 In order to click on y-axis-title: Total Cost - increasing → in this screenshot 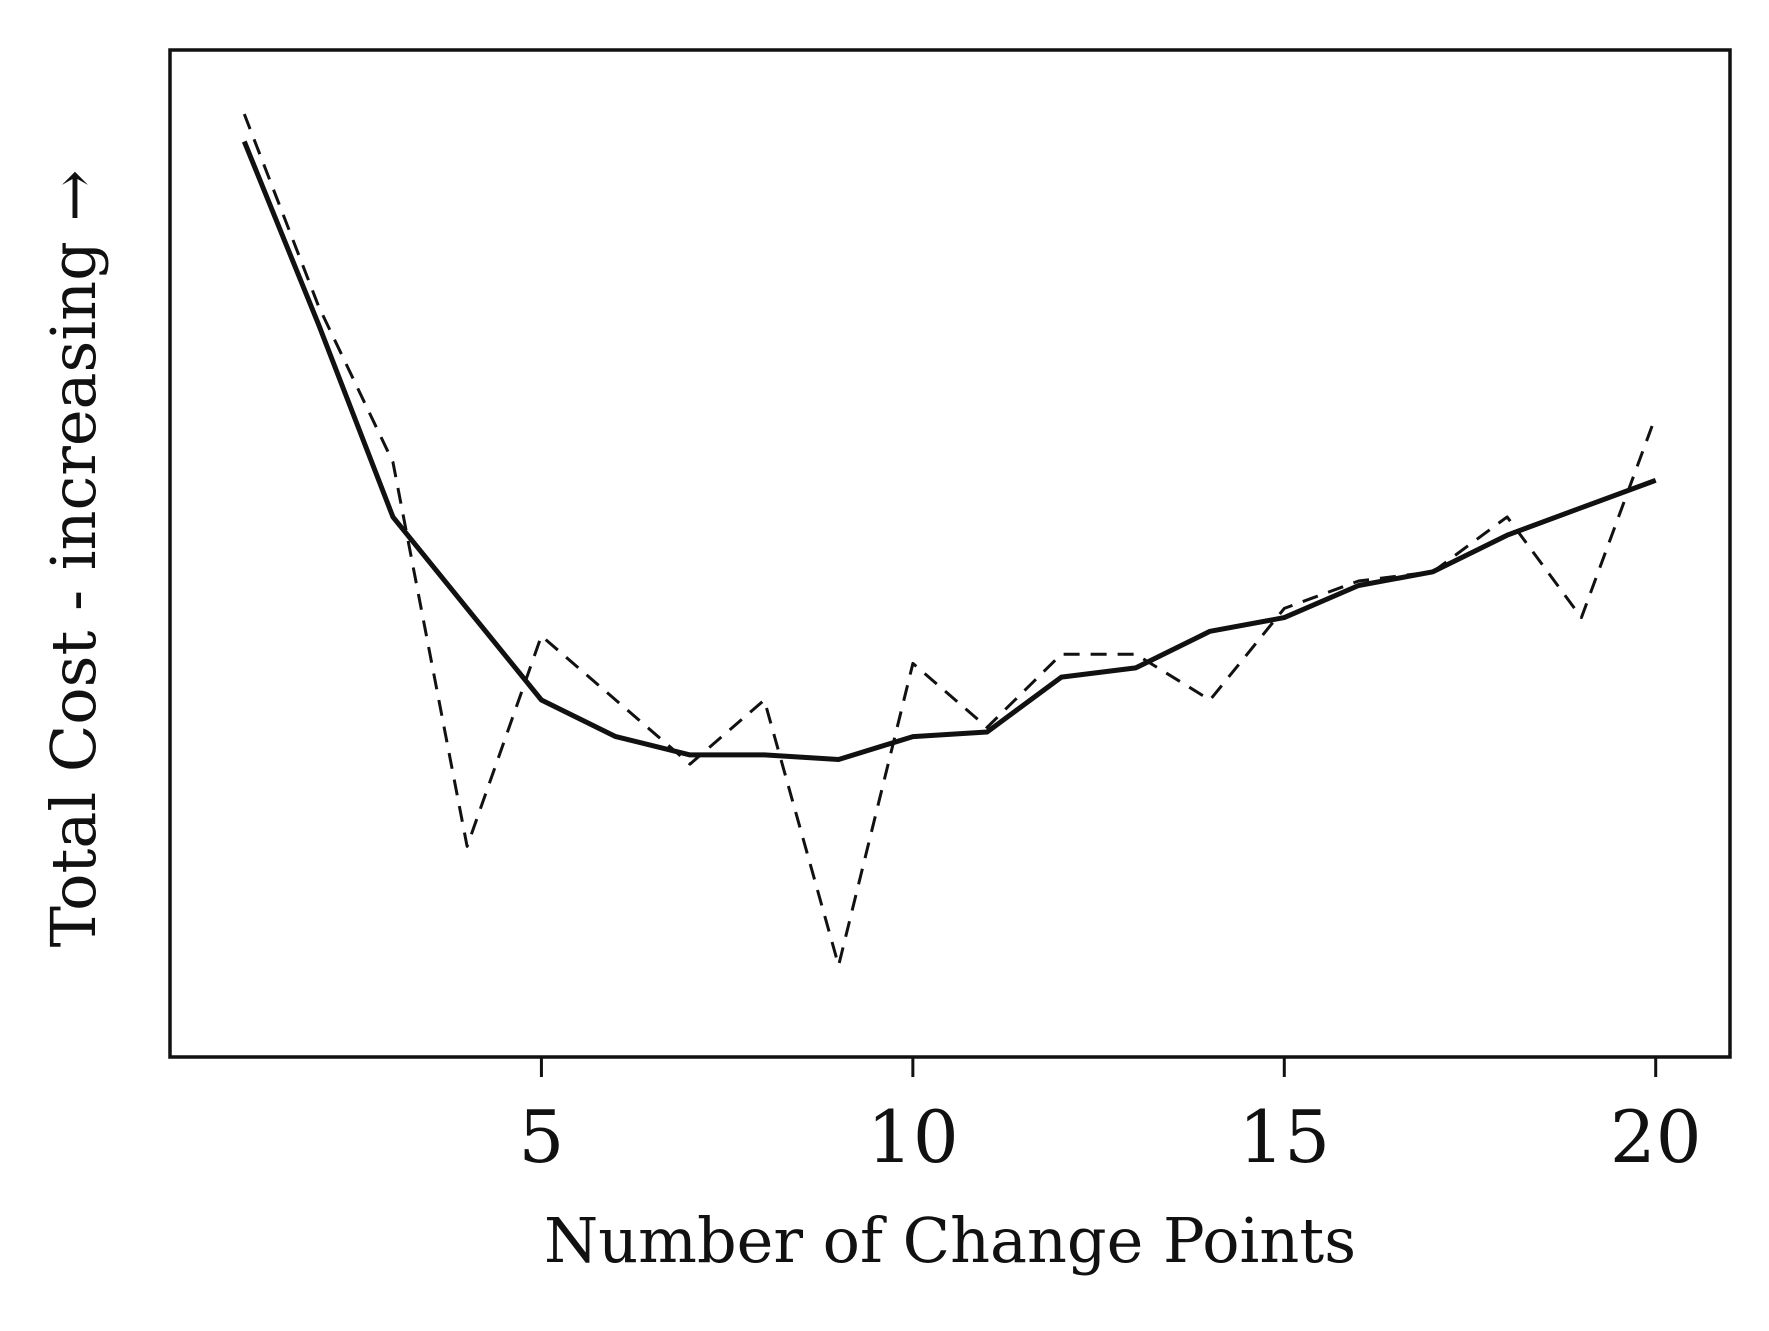, I will do `click(73, 559)`.